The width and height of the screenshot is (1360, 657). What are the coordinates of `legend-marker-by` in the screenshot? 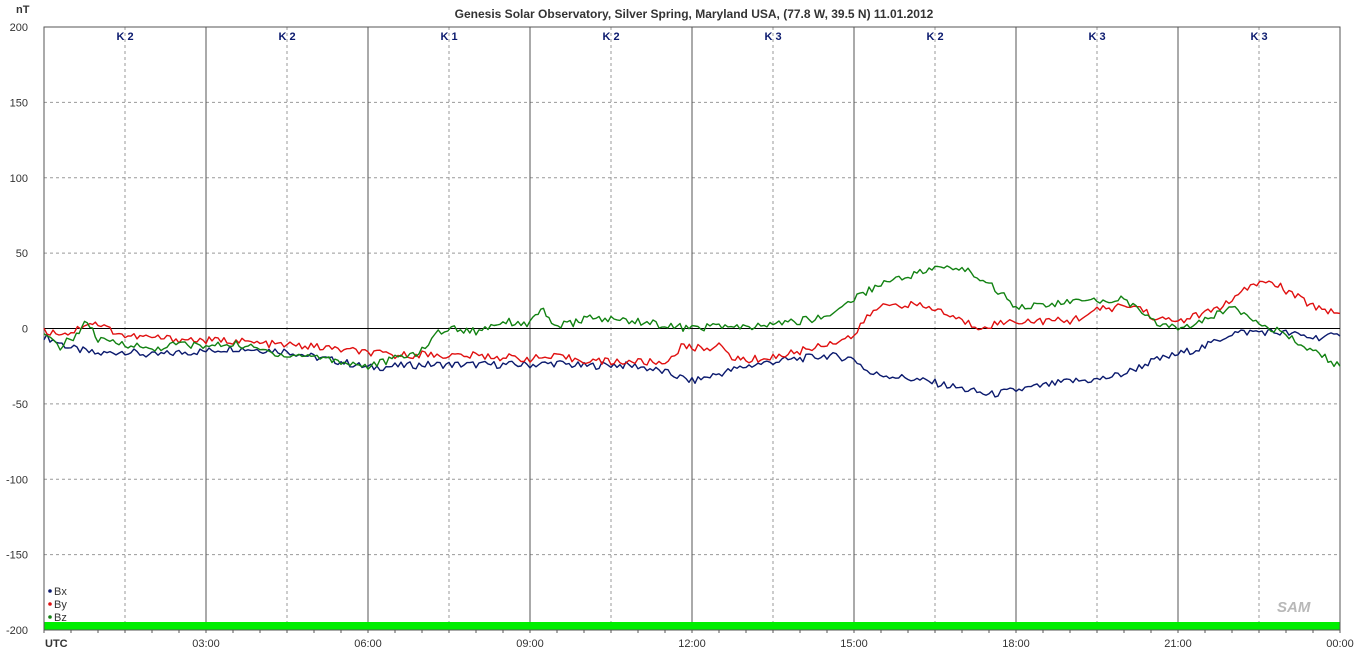 It's located at (50, 604).